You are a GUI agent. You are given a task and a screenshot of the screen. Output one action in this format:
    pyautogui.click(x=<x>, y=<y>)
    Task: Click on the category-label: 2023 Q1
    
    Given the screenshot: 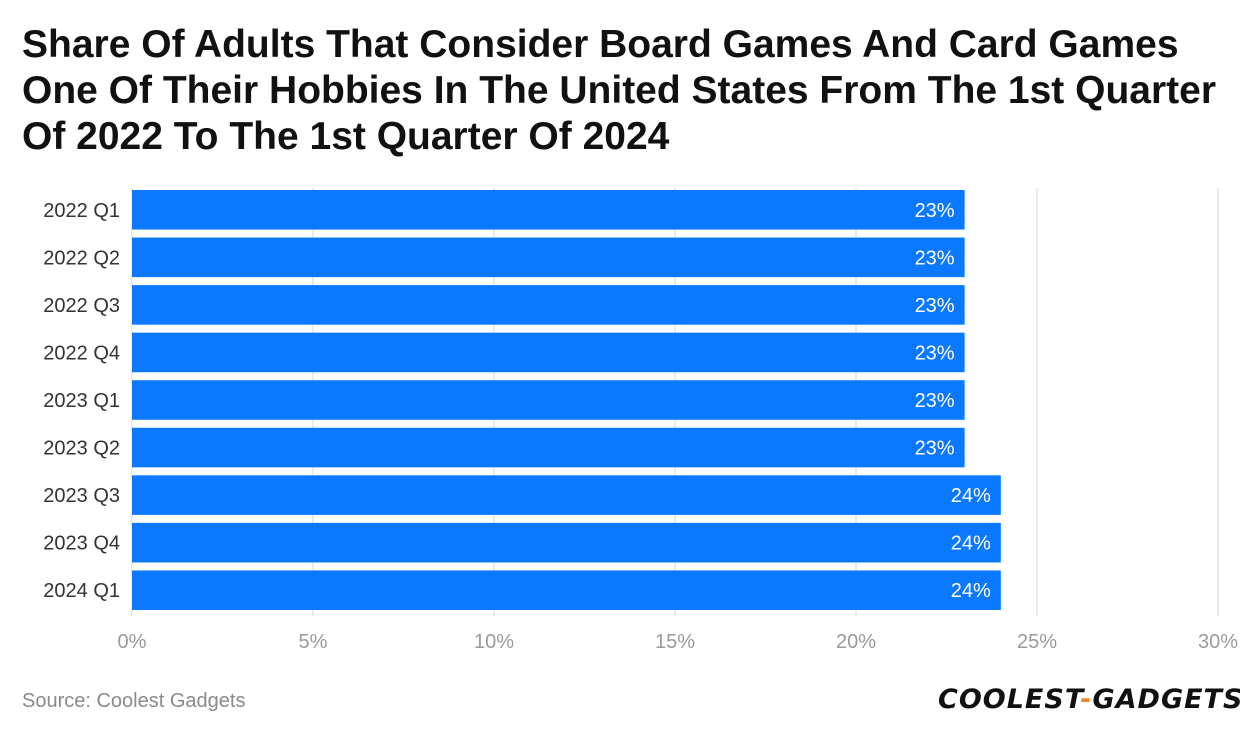 What is the action you would take?
    pyautogui.click(x=81, y=401)
    